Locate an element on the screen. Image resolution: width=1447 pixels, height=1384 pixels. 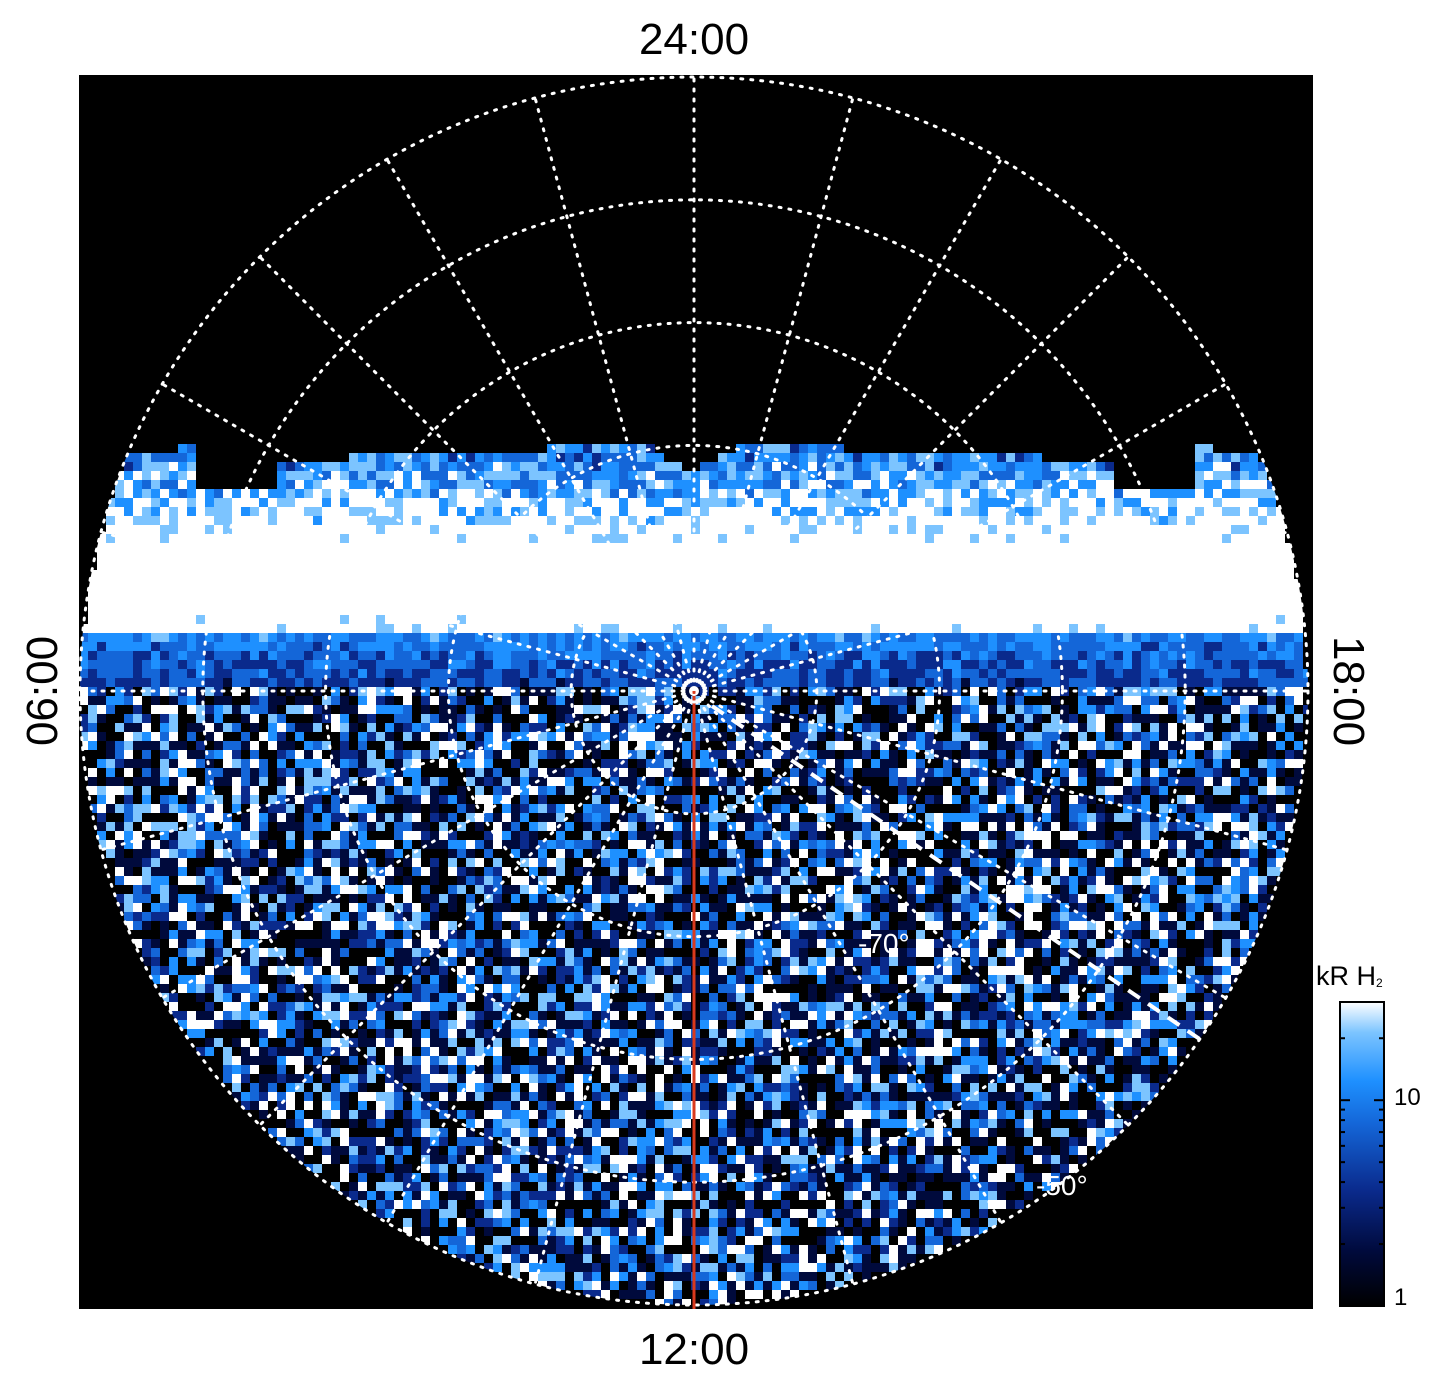
latitude-circle is located at coordinates (694, 691).